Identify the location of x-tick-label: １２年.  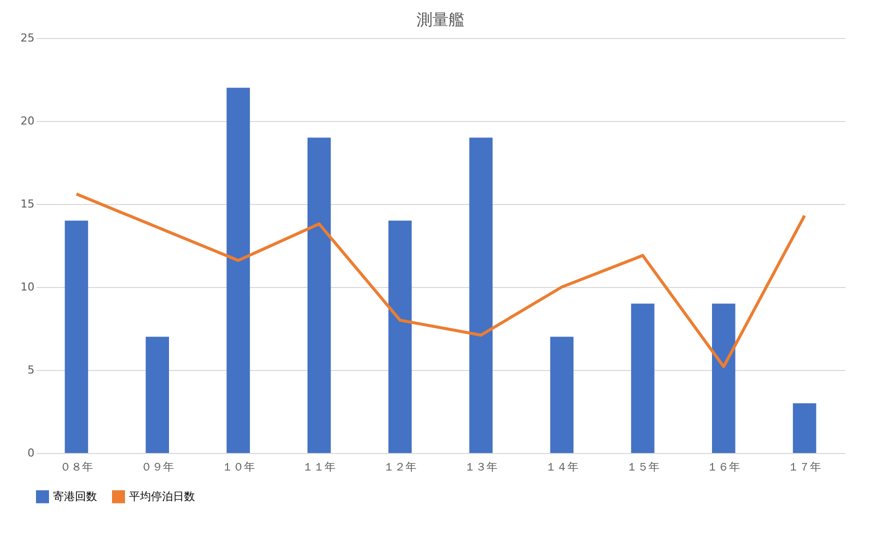
(400, 467).